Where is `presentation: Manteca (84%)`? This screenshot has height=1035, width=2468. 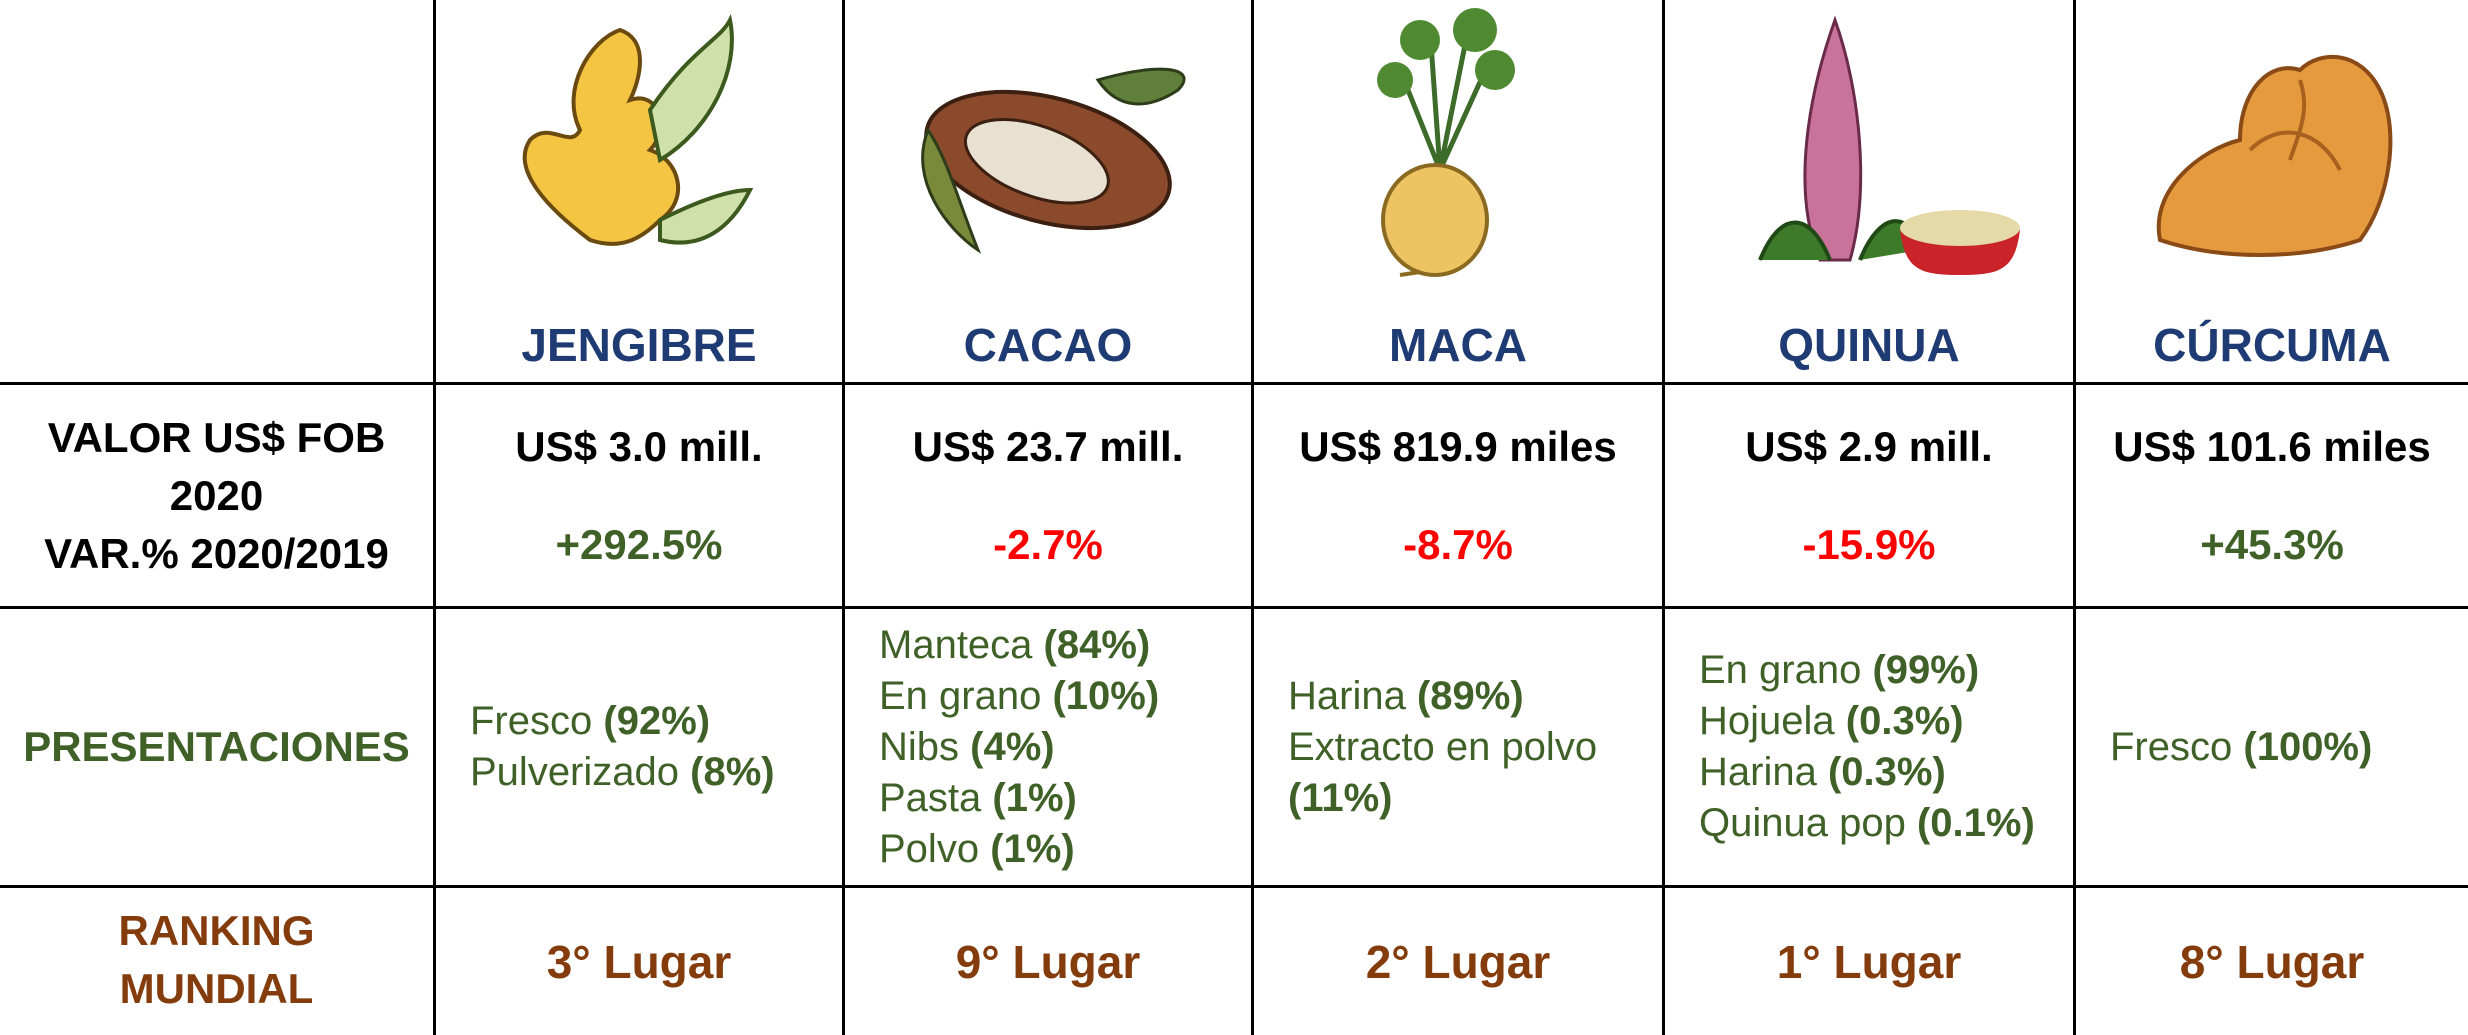
presentation: Manteca (84%) is located at coordinates (1014, 645).